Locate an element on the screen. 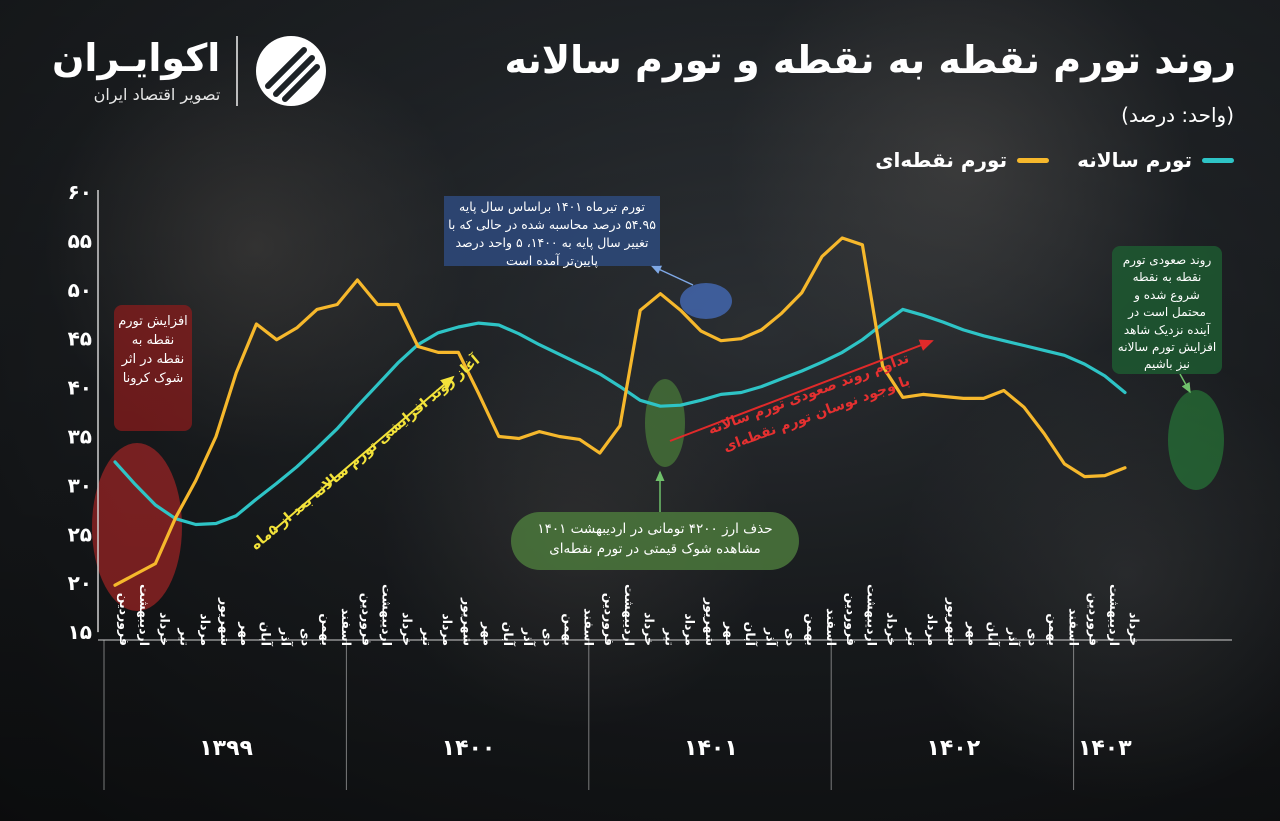  unit-label: (واحد: درصد) is located at coordinates (1177, 115).